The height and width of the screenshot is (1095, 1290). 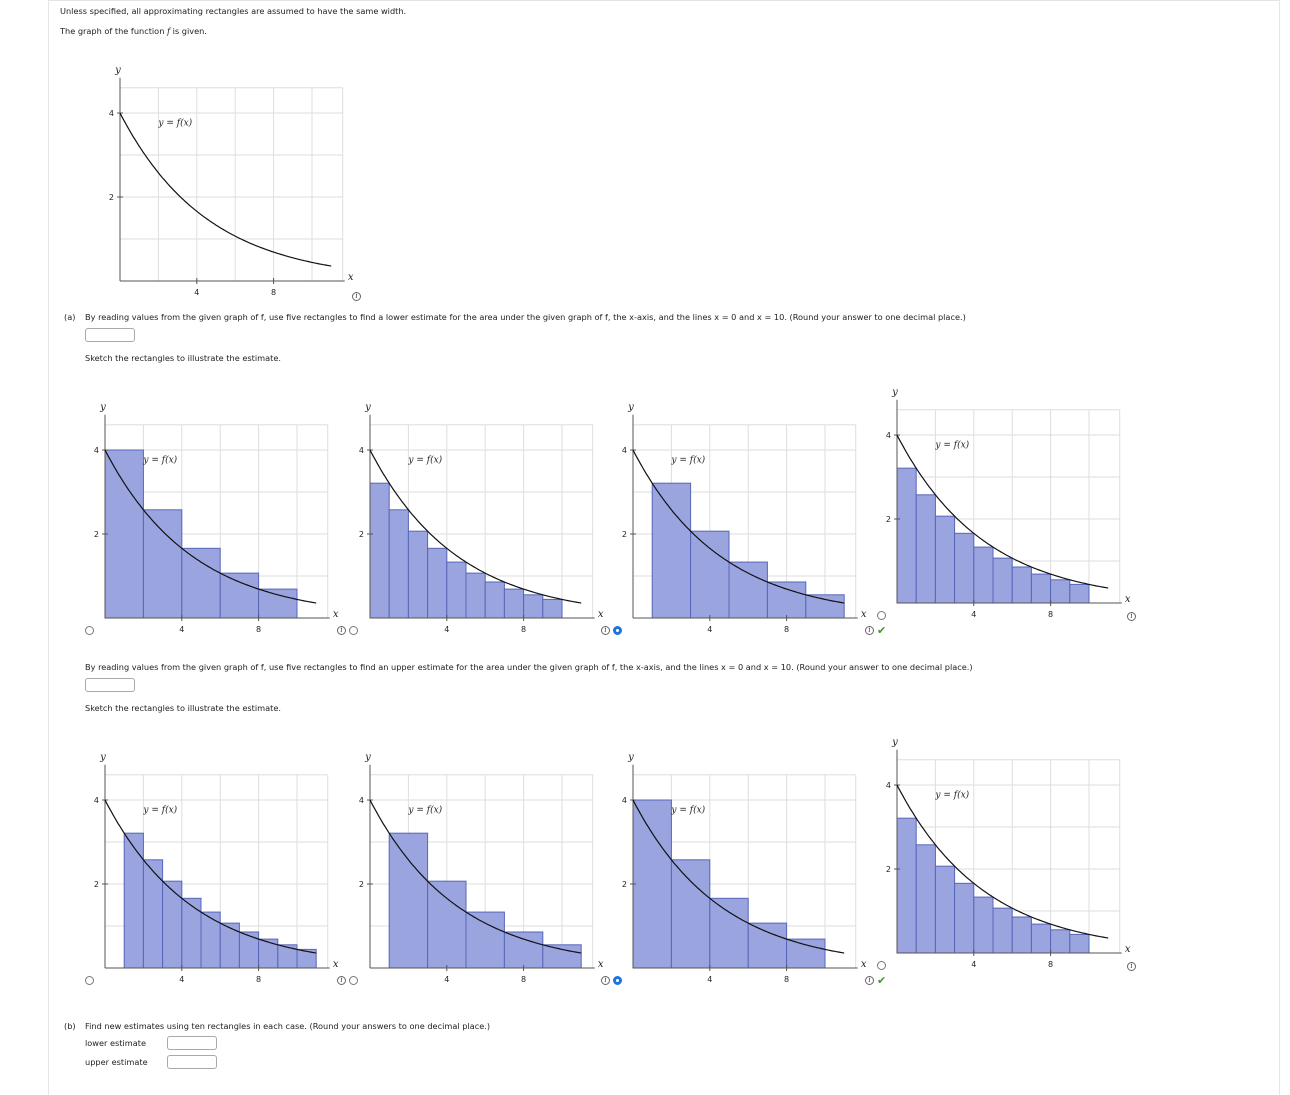 I want to click on upper-estimate-input, so click(x=110, y=692).